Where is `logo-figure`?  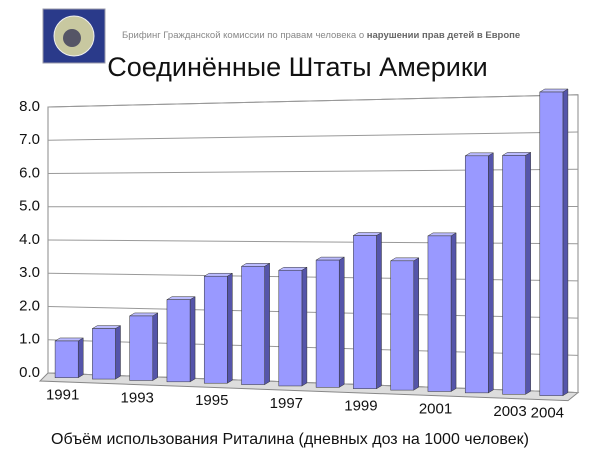
logo-figure is located at coordinates (72, 38).